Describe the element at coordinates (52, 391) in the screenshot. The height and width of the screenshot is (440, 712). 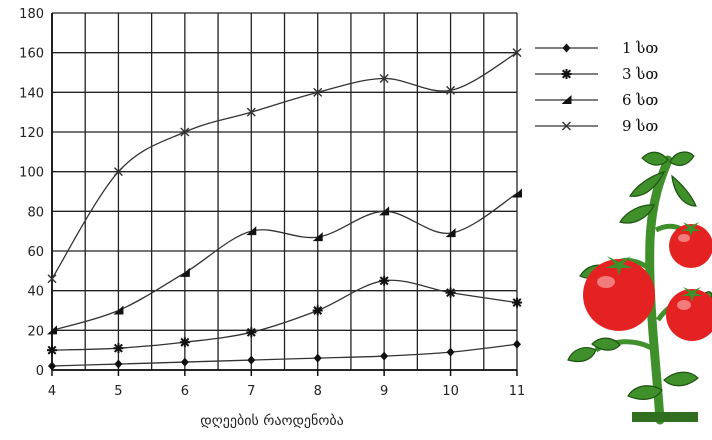
I see `x-tick-label: 4` at that location.